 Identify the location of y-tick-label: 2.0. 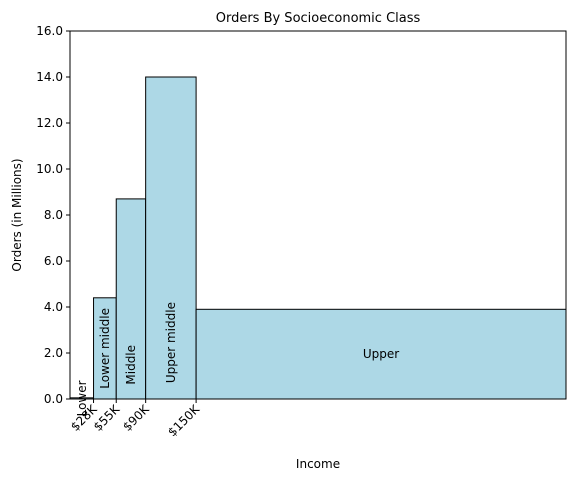
(53, 353).